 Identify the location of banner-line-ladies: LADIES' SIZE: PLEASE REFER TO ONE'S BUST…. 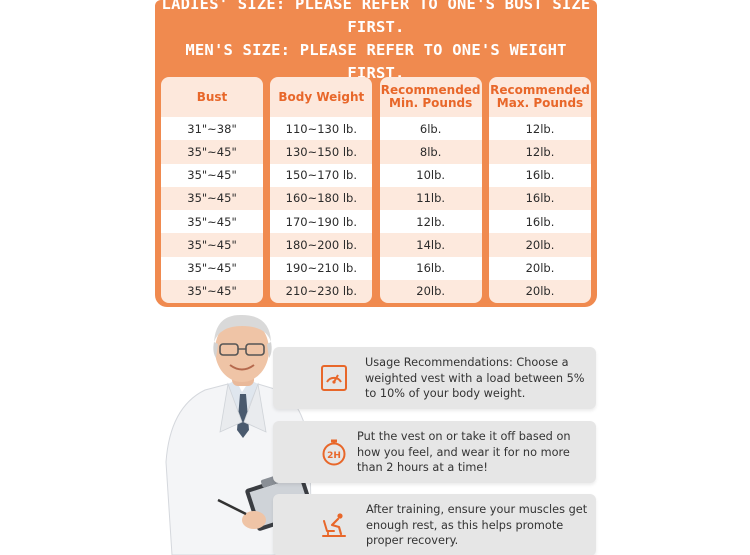
(376, 18).